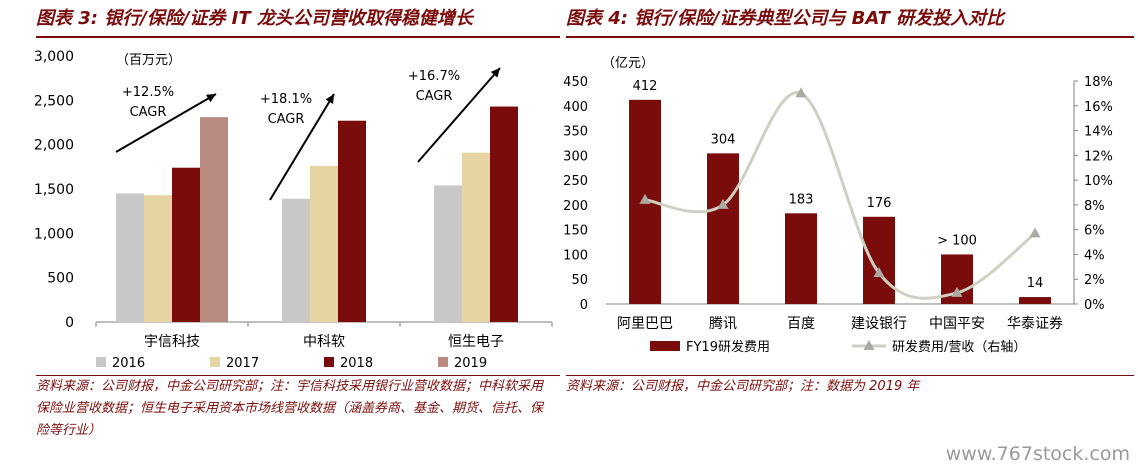 The height and width of the screenshot is (471, 1138). Describe the element at coordinates (879, 324) in the screenshot. I see `right-x-category-label: 建设银行` at that location.